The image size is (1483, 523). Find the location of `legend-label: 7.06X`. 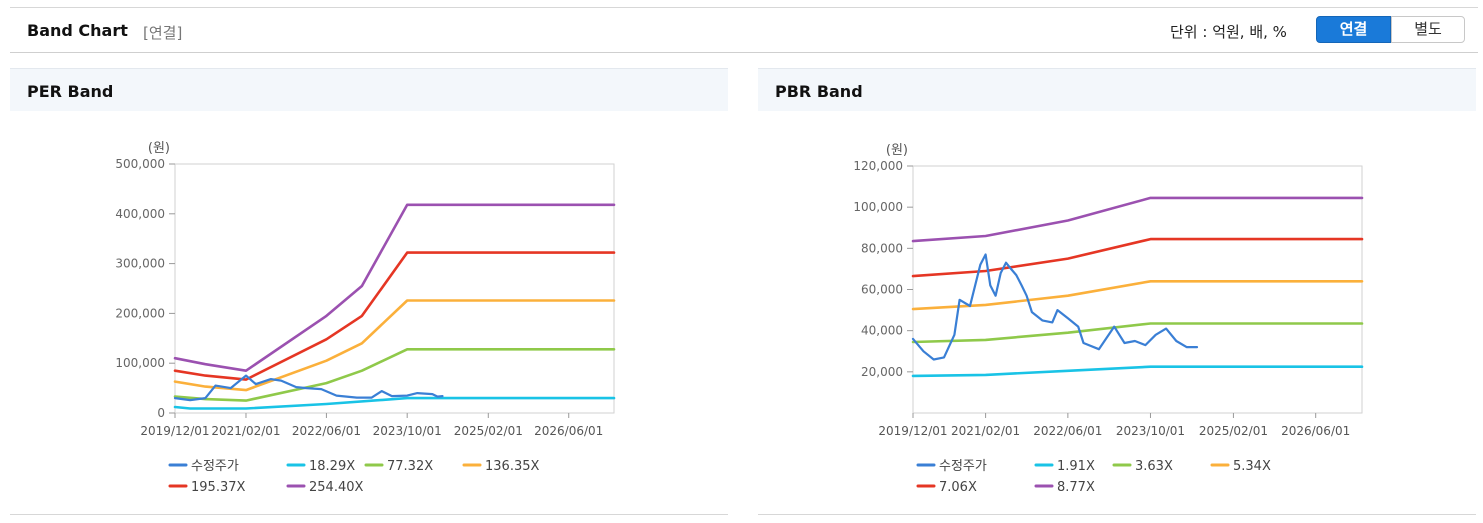

legend-label: 7.06X is located at coordinates (958, 487).